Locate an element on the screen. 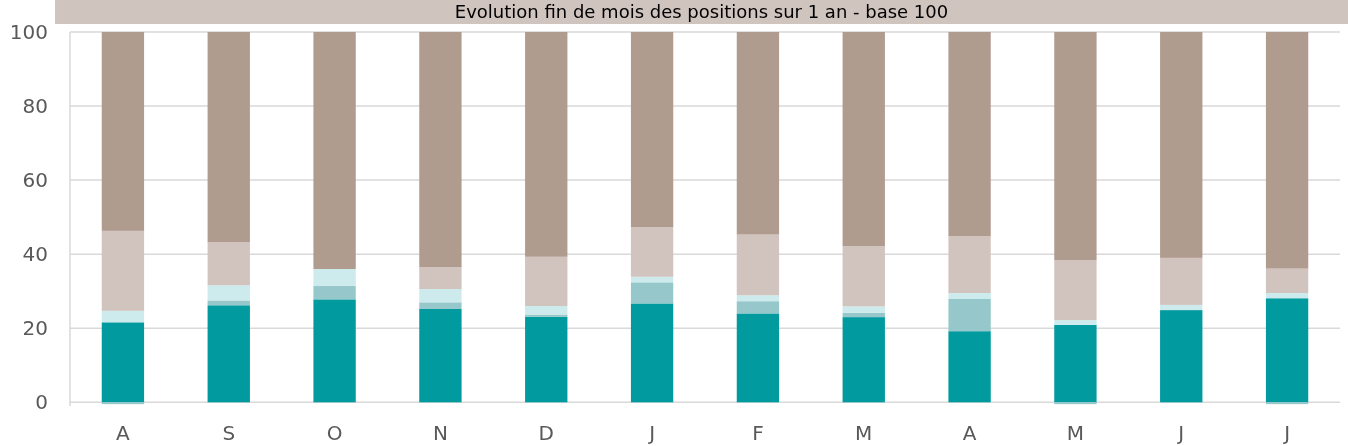  x-tick-label: F is located at coordinates (758, 433).